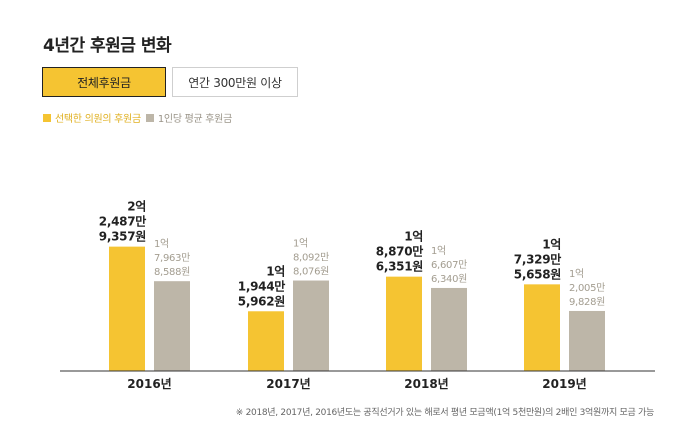 The width and height of the screenshot is (696, 446). I want to click on data-label-average-0-0: 1억, so click(161, 244).